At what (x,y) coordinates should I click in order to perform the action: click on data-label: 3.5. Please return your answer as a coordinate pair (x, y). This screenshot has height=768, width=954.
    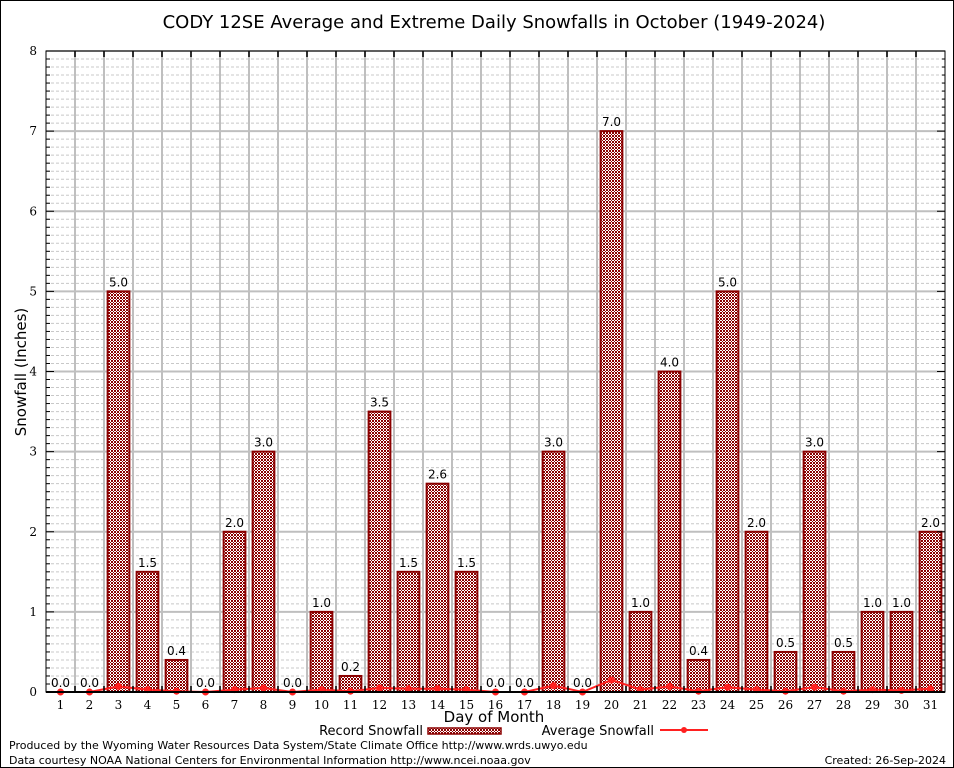
    Looking at the image, I should click on (379, 403).